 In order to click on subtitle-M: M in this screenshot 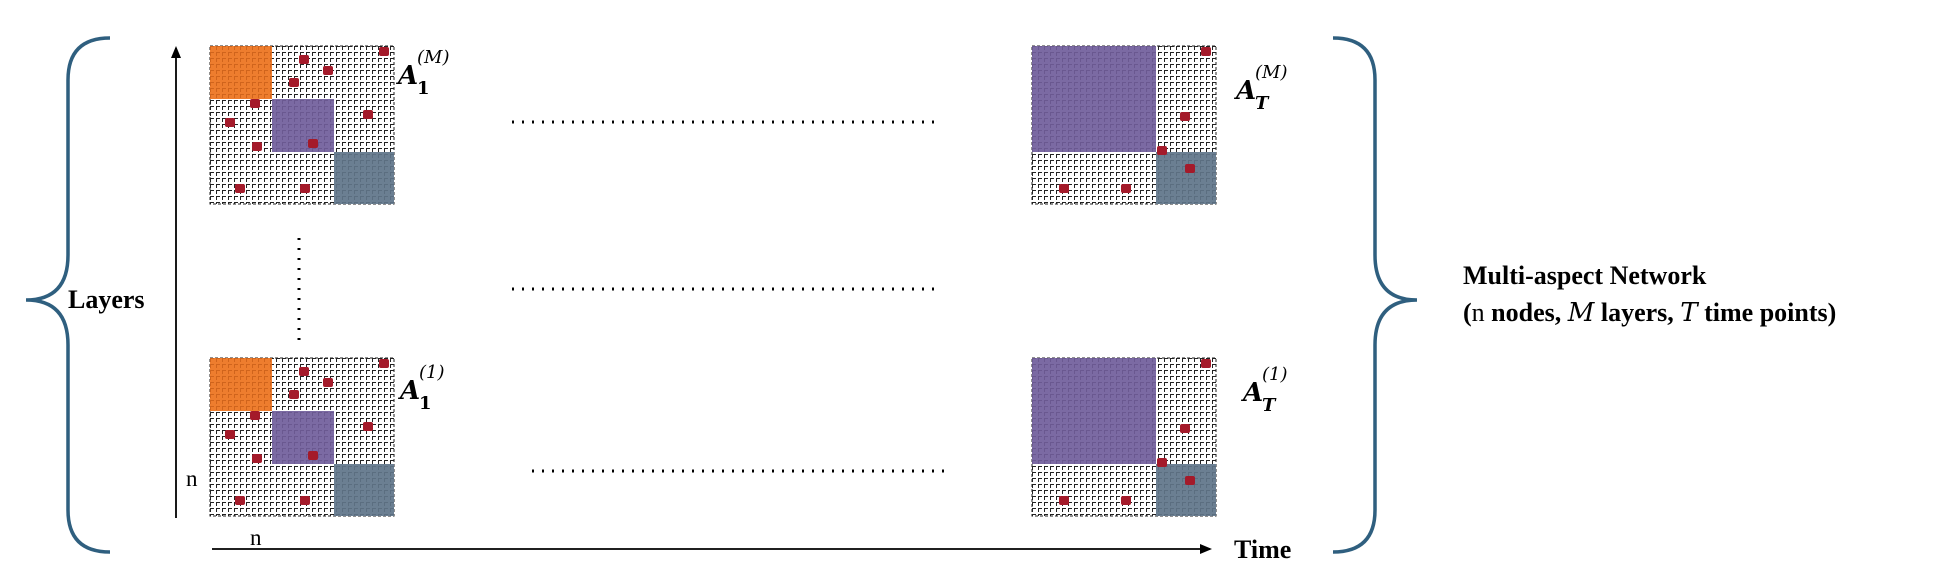, I will do `click(1581, 313)`.